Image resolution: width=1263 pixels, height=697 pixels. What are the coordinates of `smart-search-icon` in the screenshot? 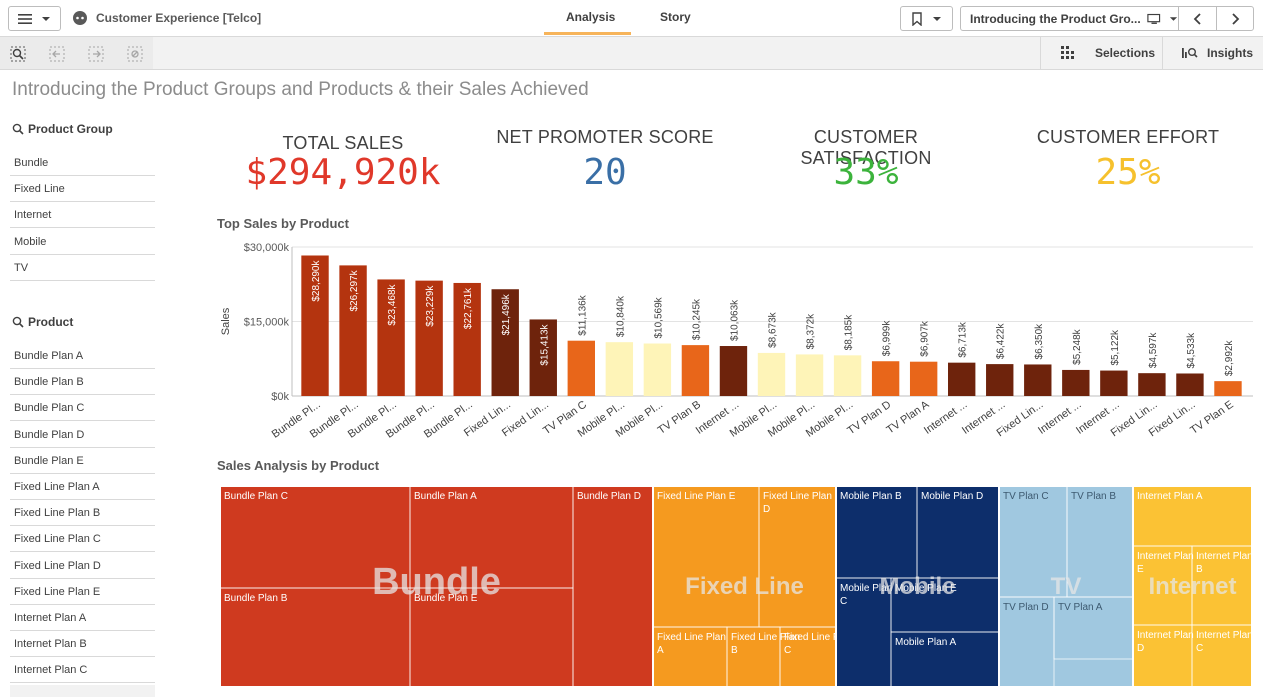 It's located at (18, 54).